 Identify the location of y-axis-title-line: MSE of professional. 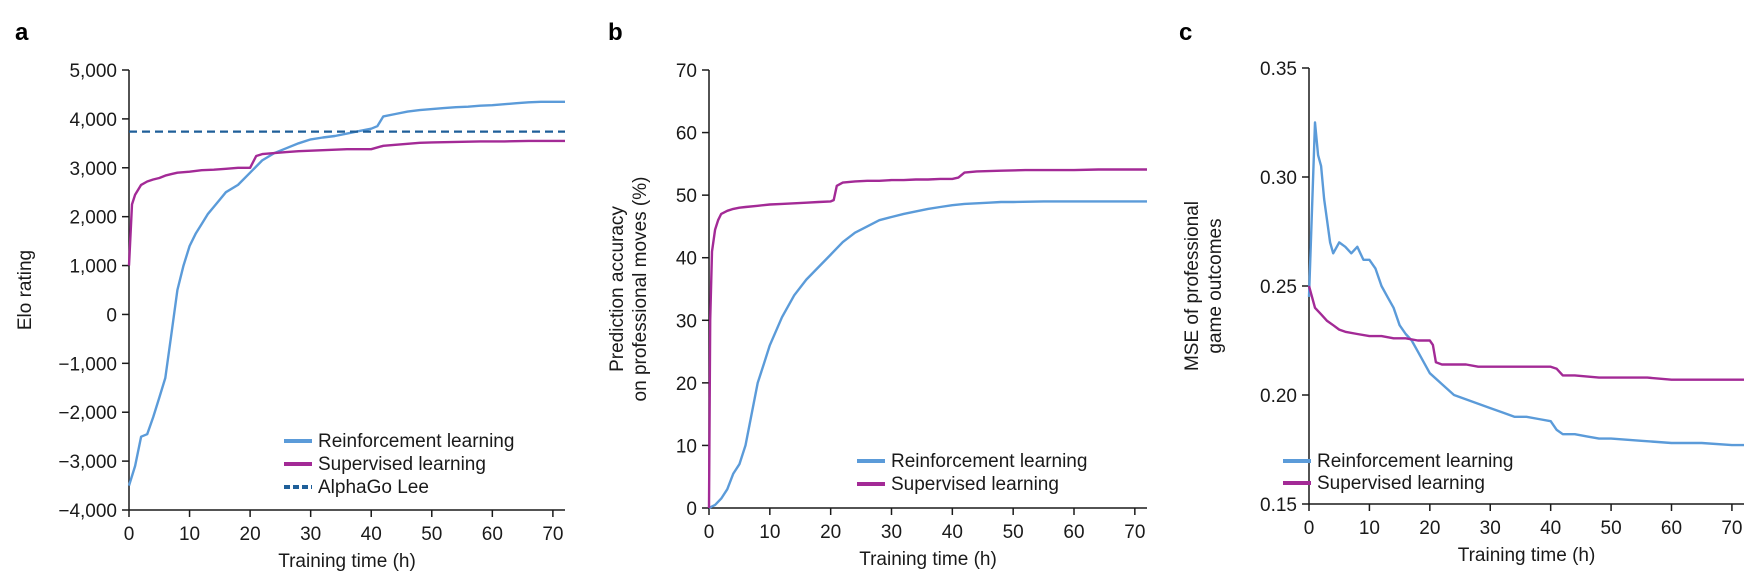
(1192, 286).